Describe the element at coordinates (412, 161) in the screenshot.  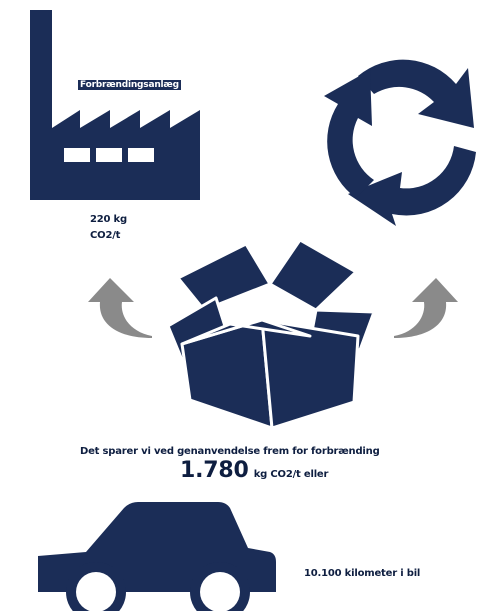
I see `recycle-co2-unit: CO2/t` at that location.